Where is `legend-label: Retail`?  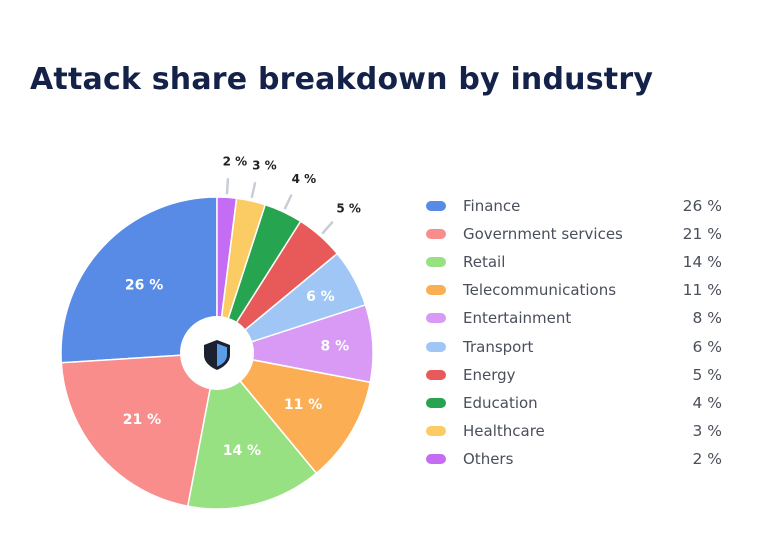 legend-label: Retail is located at coordinates (484, 262).